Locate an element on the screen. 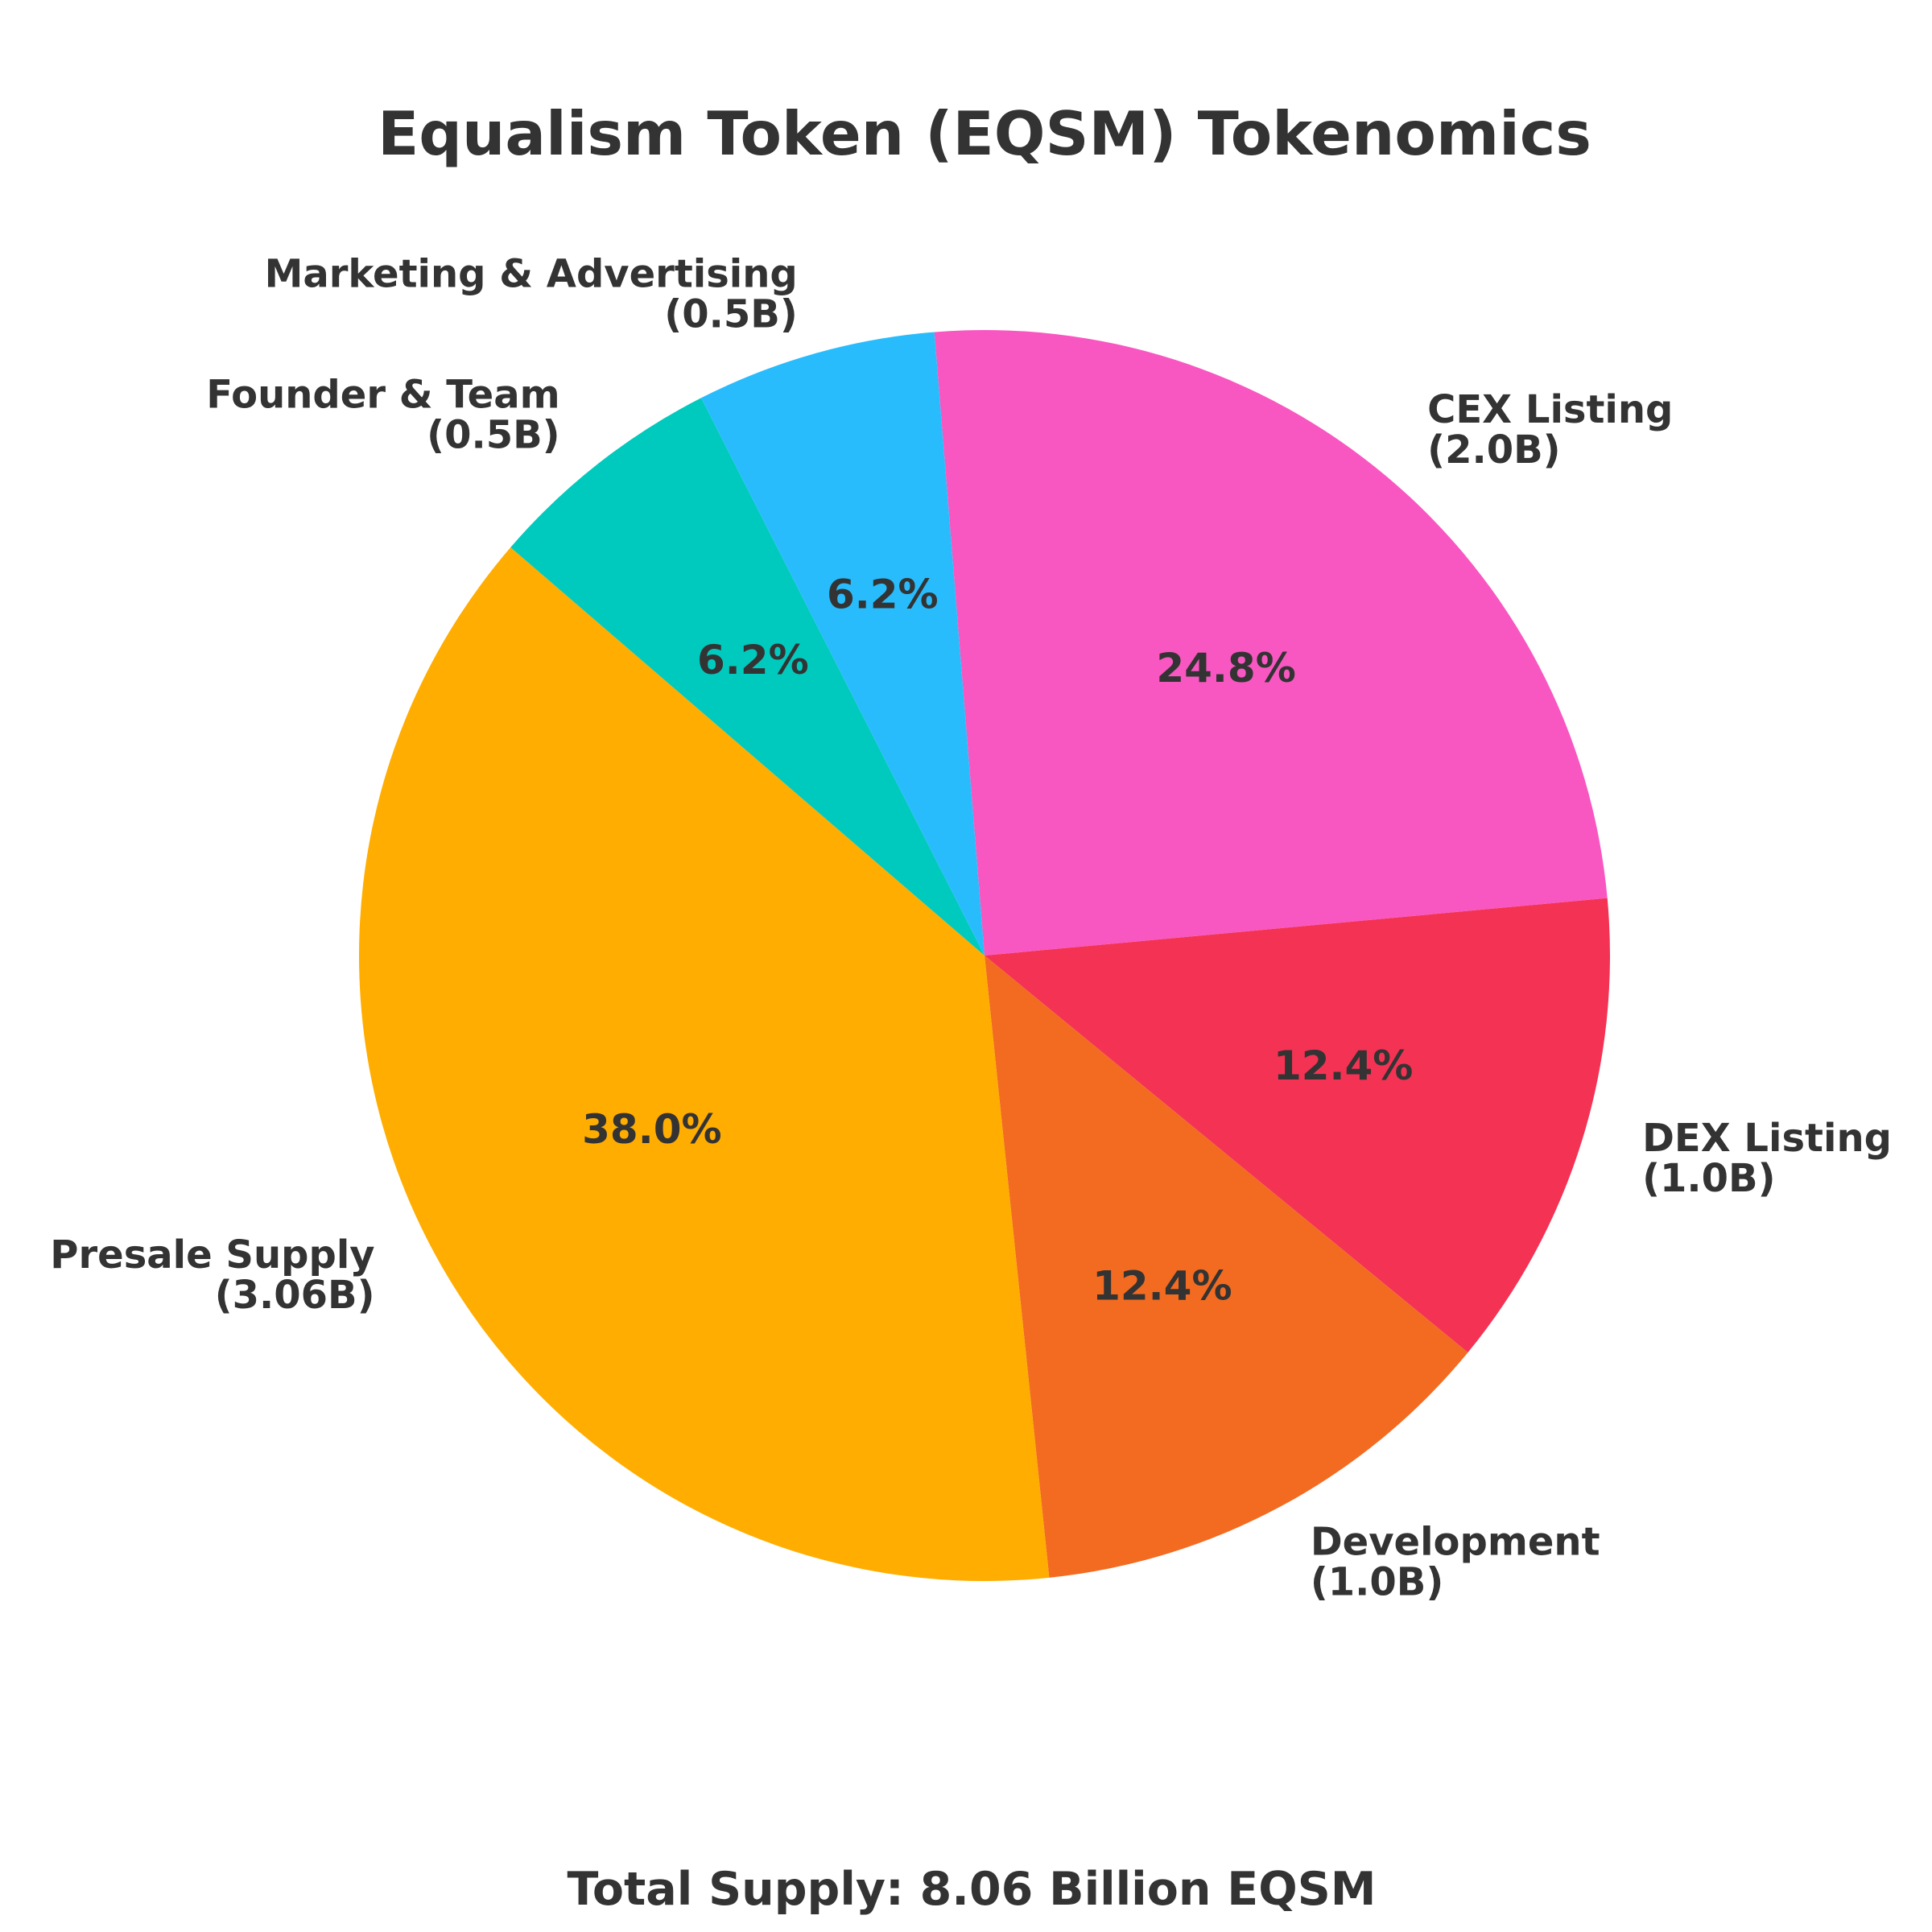  total-supply-footer: Total Supply: 8.06 Billion EQSM is located at coordinates (972, 1889).